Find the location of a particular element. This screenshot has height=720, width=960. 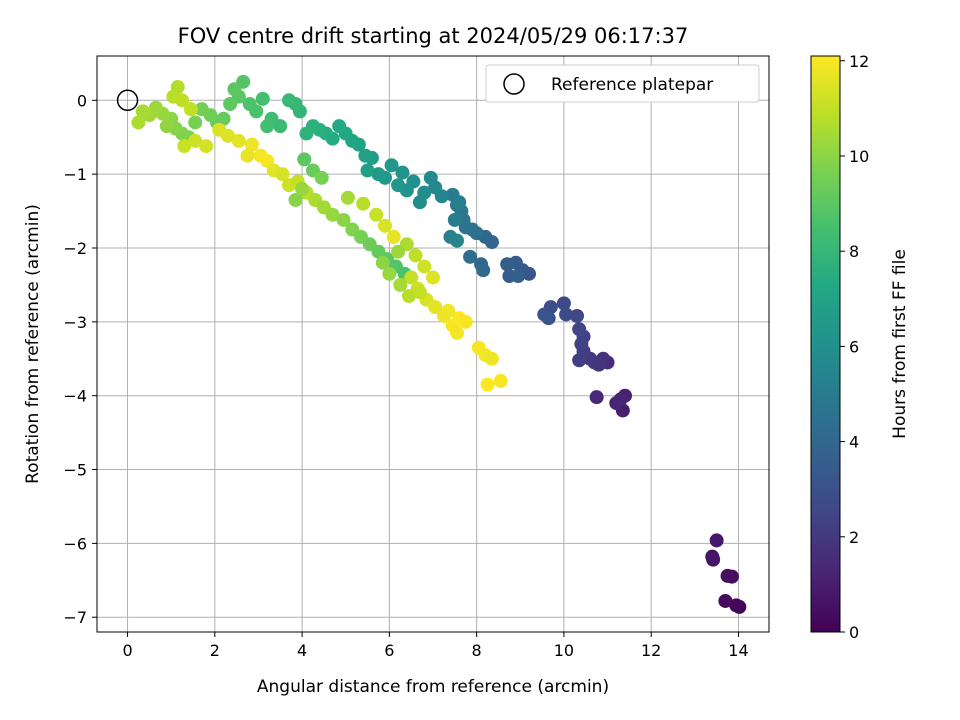

x-tick-label: 4 is located at coordinates (302, 650).